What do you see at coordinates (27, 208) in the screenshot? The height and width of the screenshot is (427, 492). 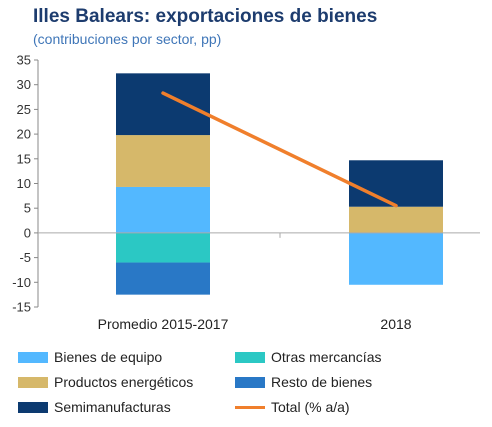 I see `y-tick-label: 5` at bounding box center [27, 208].